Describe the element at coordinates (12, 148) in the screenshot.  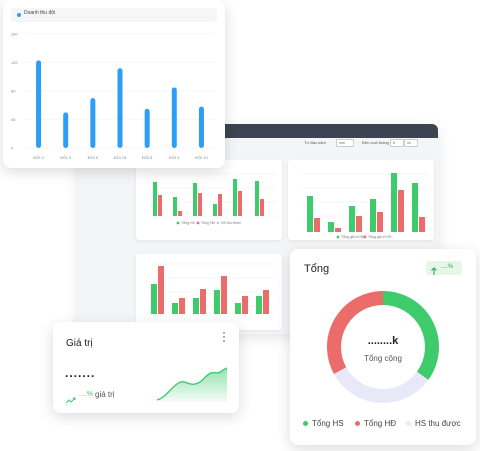
I see `y-tick-label: 0` at that location.